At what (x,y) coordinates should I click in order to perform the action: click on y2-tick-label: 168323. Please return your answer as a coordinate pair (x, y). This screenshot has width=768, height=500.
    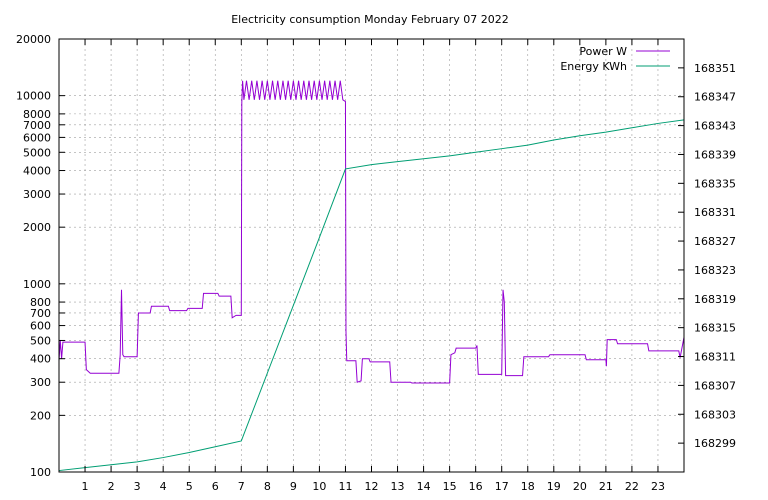
    Looking at the image, I should click on (715, 270).